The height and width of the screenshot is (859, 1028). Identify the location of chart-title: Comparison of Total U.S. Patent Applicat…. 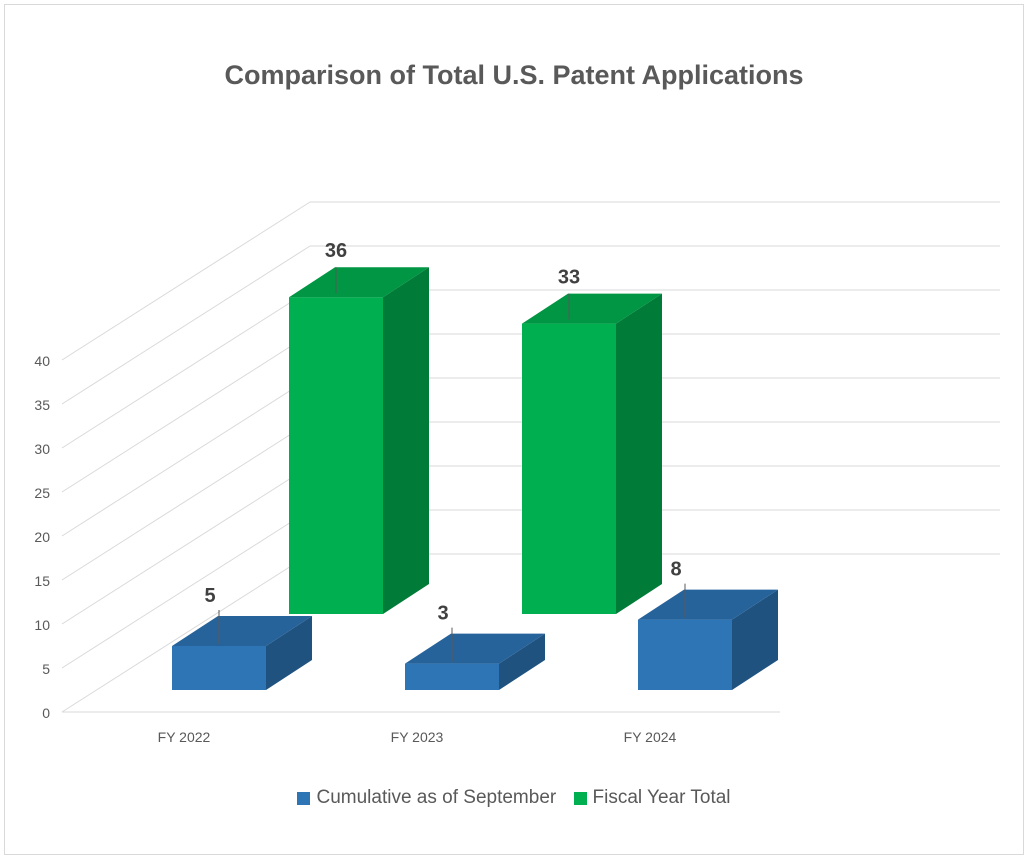
(514, 75).